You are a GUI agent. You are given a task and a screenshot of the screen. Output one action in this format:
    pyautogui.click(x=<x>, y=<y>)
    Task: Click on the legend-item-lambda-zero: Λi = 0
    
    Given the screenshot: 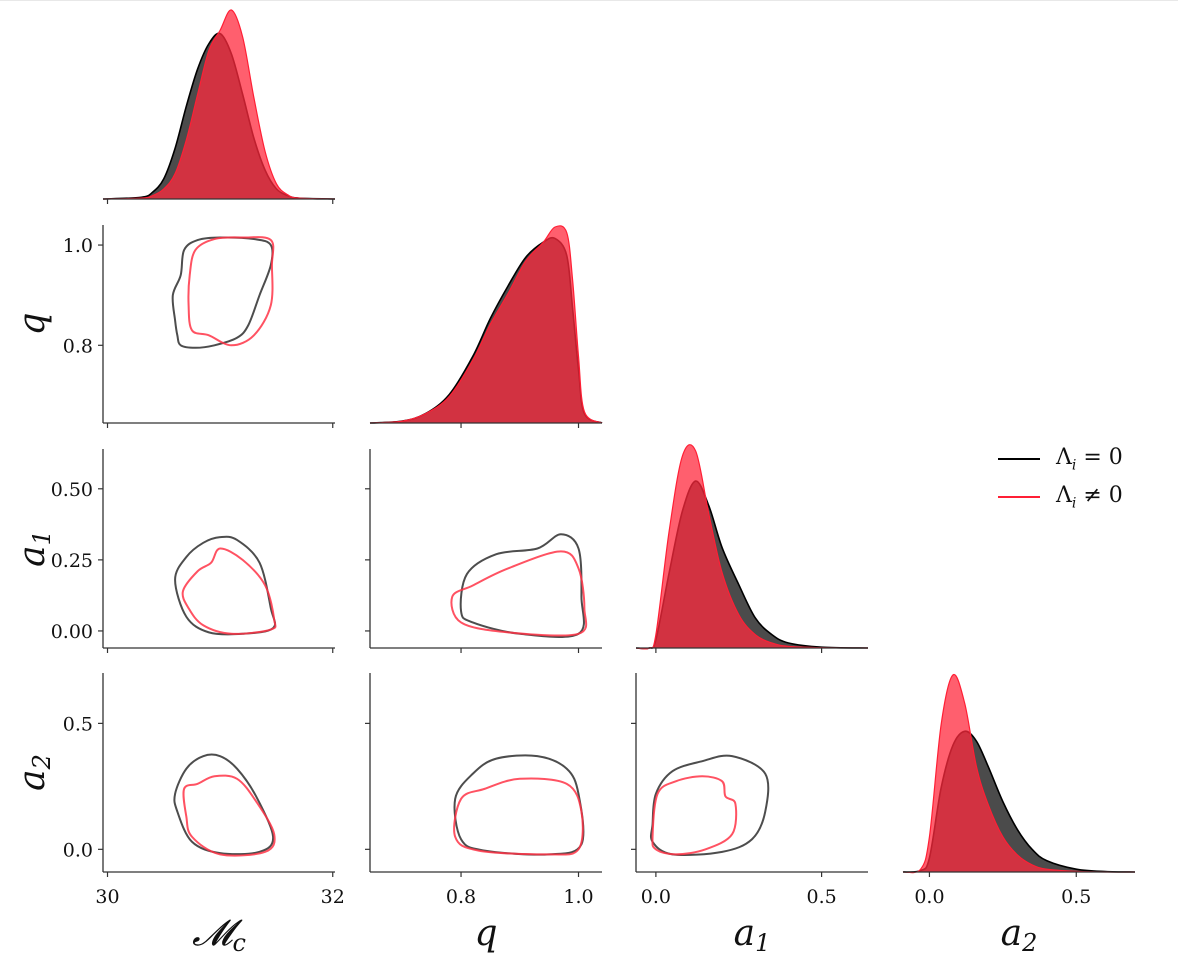 What is the action you would take?
    pyautogui.click(x=1060, y=459)
    